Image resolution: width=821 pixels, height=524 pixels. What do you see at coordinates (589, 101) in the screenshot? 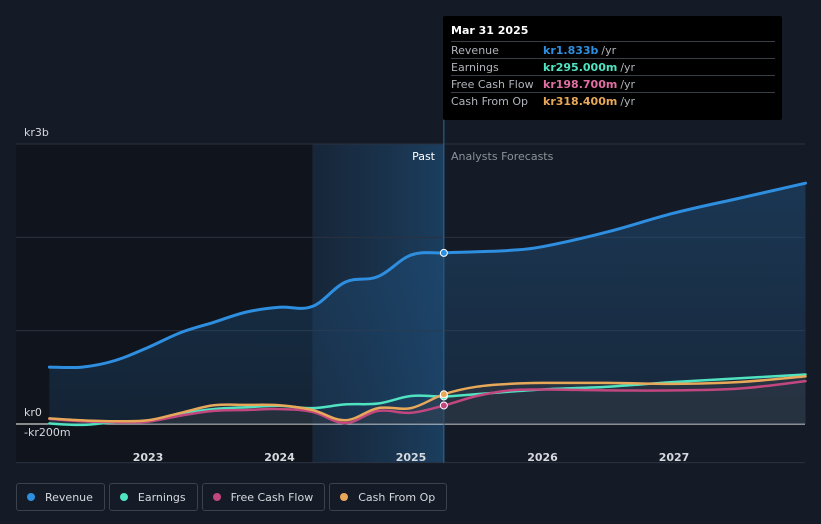
I see `tooltip-value: kr318.400m/yr` at bounding box center [589, 101].